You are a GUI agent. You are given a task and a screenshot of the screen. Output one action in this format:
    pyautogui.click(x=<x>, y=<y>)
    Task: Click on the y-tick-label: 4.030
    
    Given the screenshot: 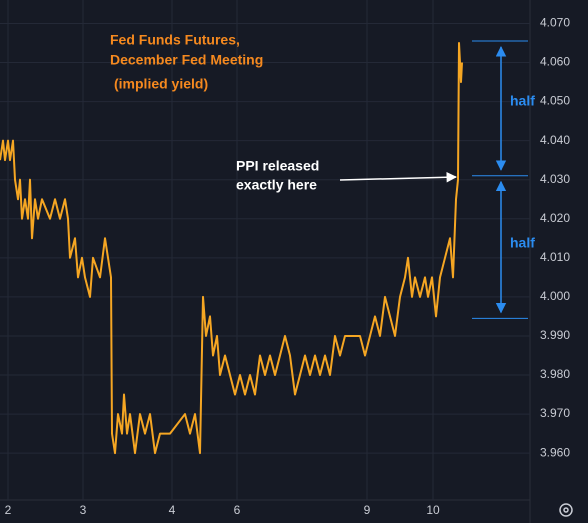 What is the action you would take?
    pyautogui.click(x=555, y=179)
    